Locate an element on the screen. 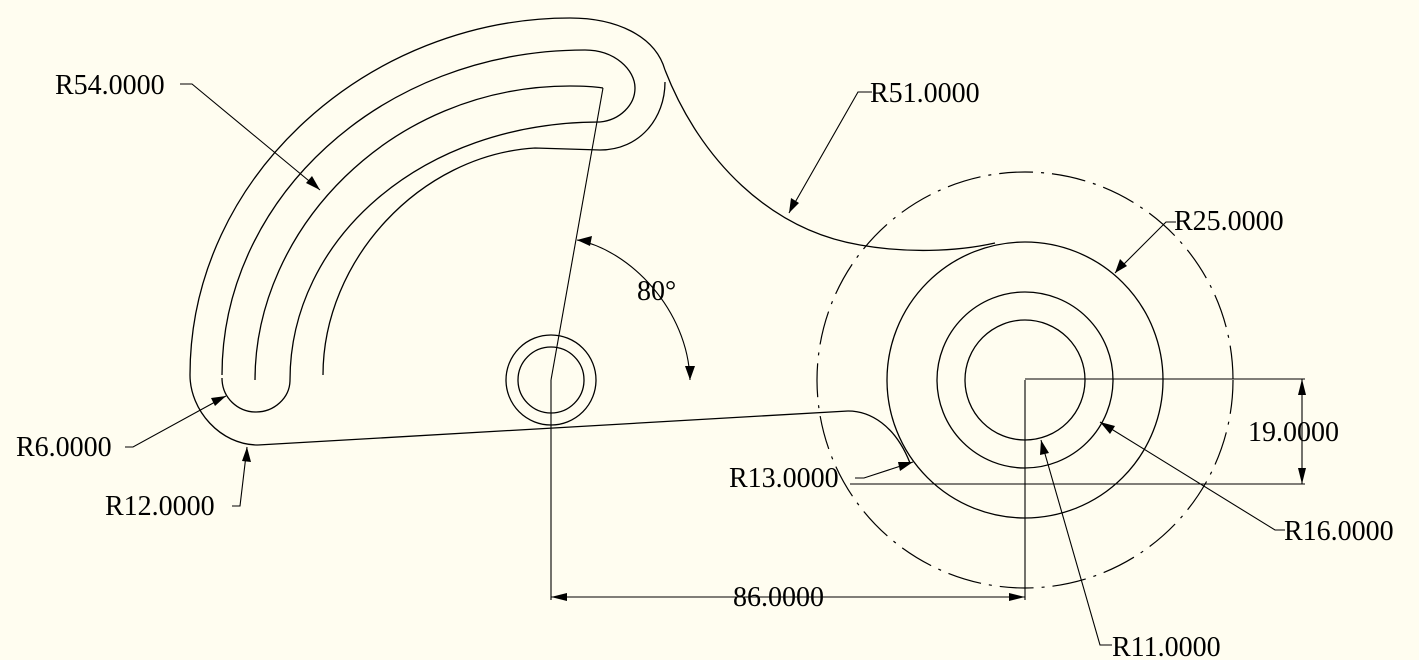  leader-r16 is located at coordinates (1192, 476).